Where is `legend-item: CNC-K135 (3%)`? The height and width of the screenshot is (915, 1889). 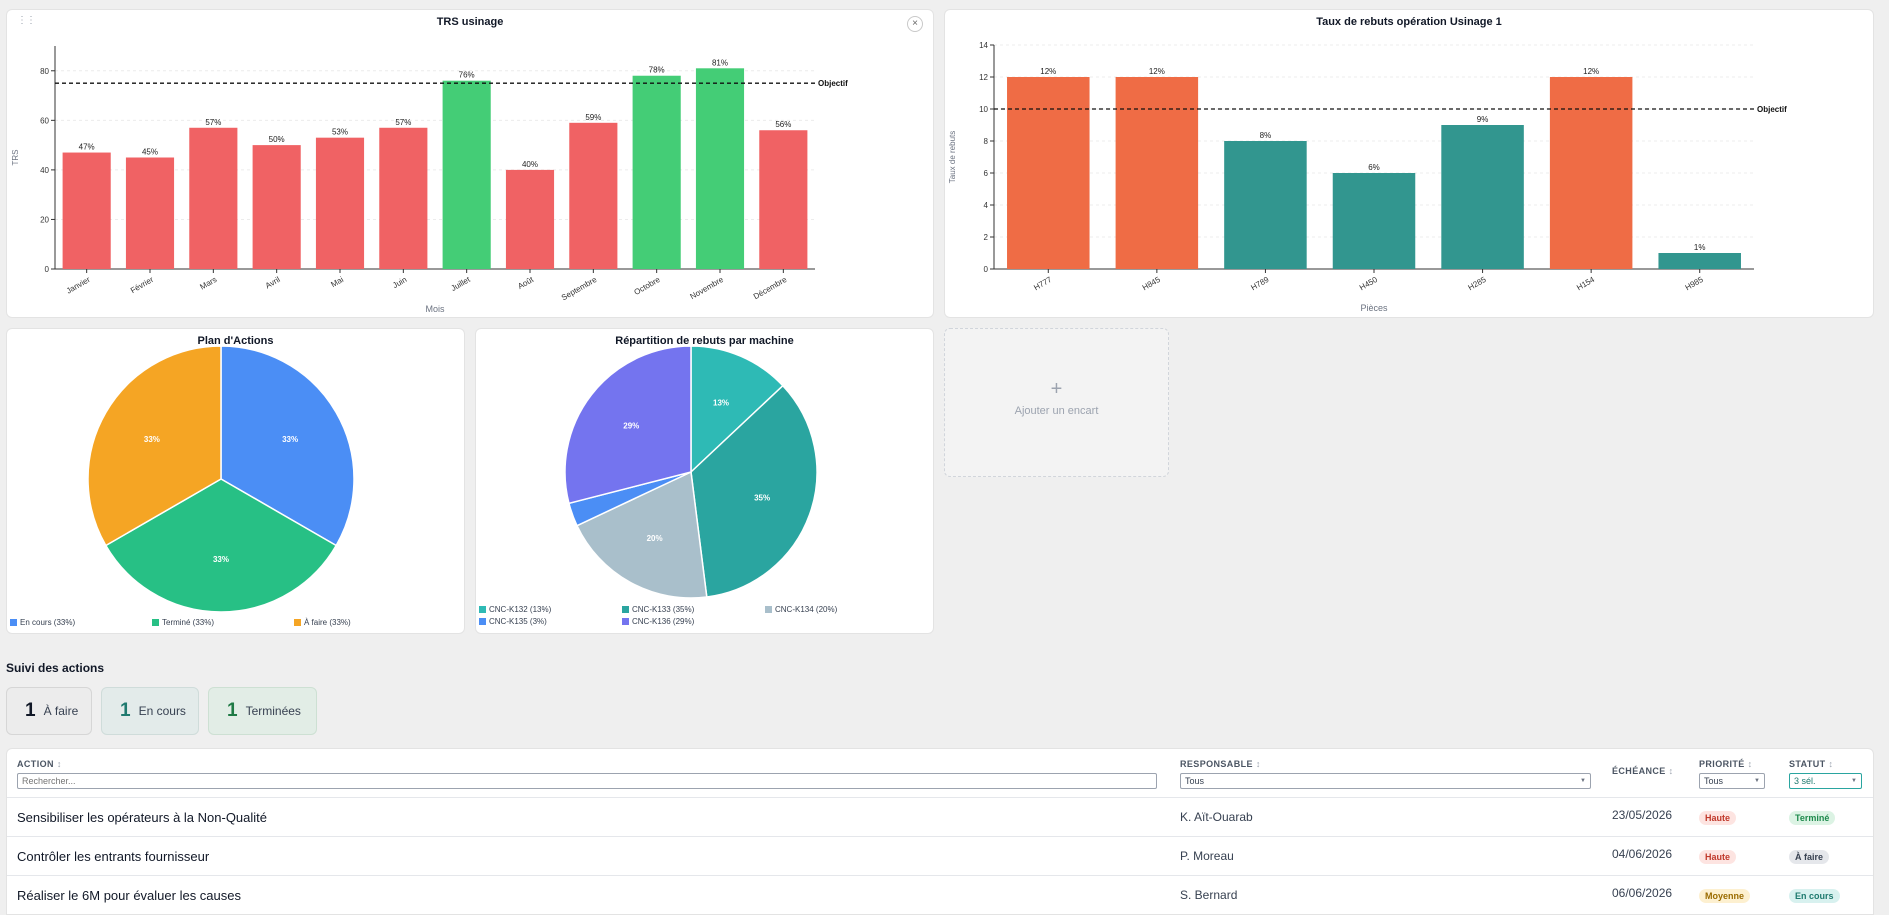
legend-item: CNC-K135 (3%) is located at coordinates (513, 621).